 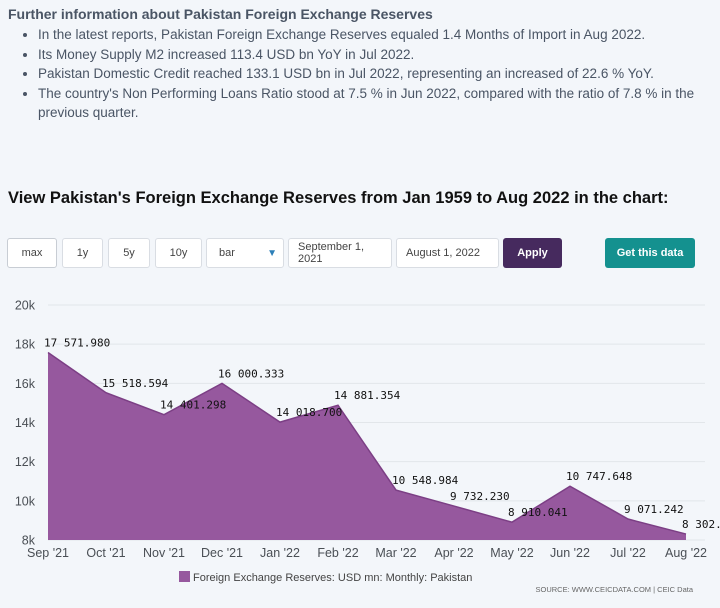 What do you see at coordinates (511, 553) in the screenshot?
I see `x-tick-label: May '22` at bounding box center [511, 553].